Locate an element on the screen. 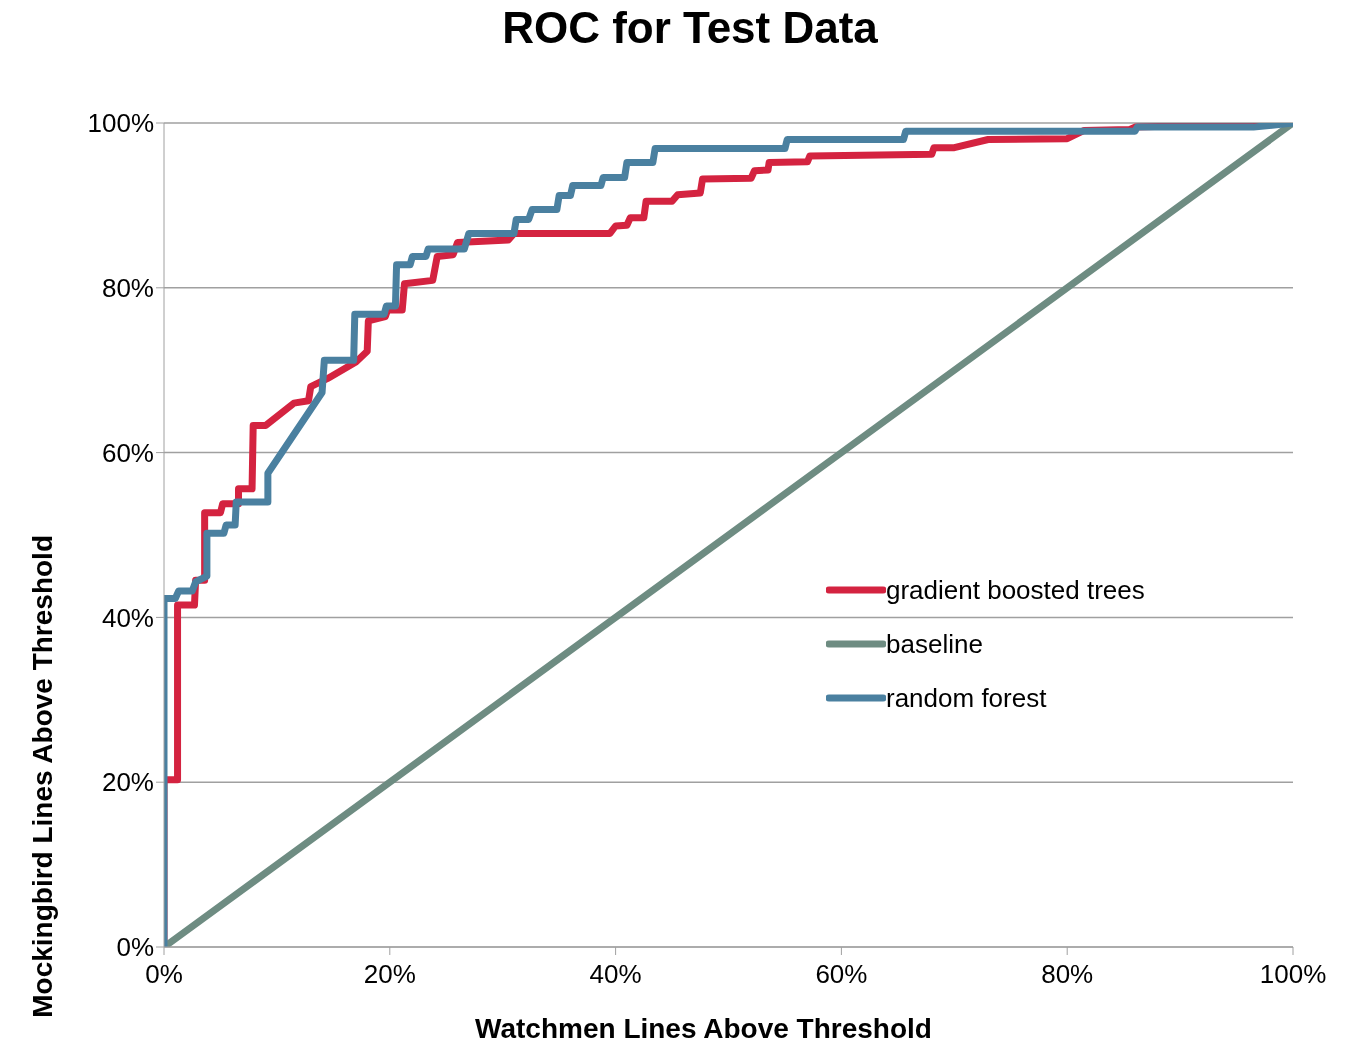 Image resolution: width=1354 pixels, height=1044 pixels. x-axis-title: Watchmen Lines Above Threshold is located at coordinates (703, 1028).